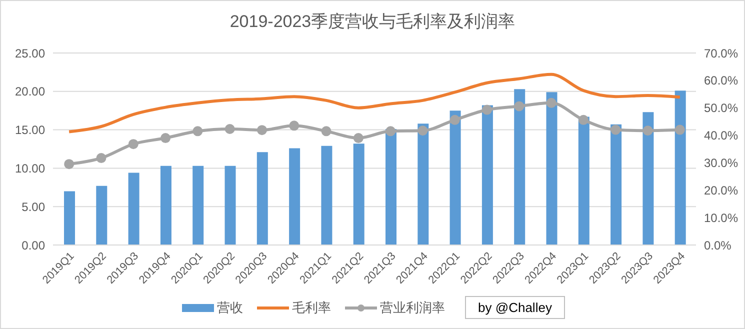 The height and width of the screenshot is (329, 745). Describe the element at coordinates (30, 130) in the screenshot. I see `y-tick-label: 15.00` at that location.